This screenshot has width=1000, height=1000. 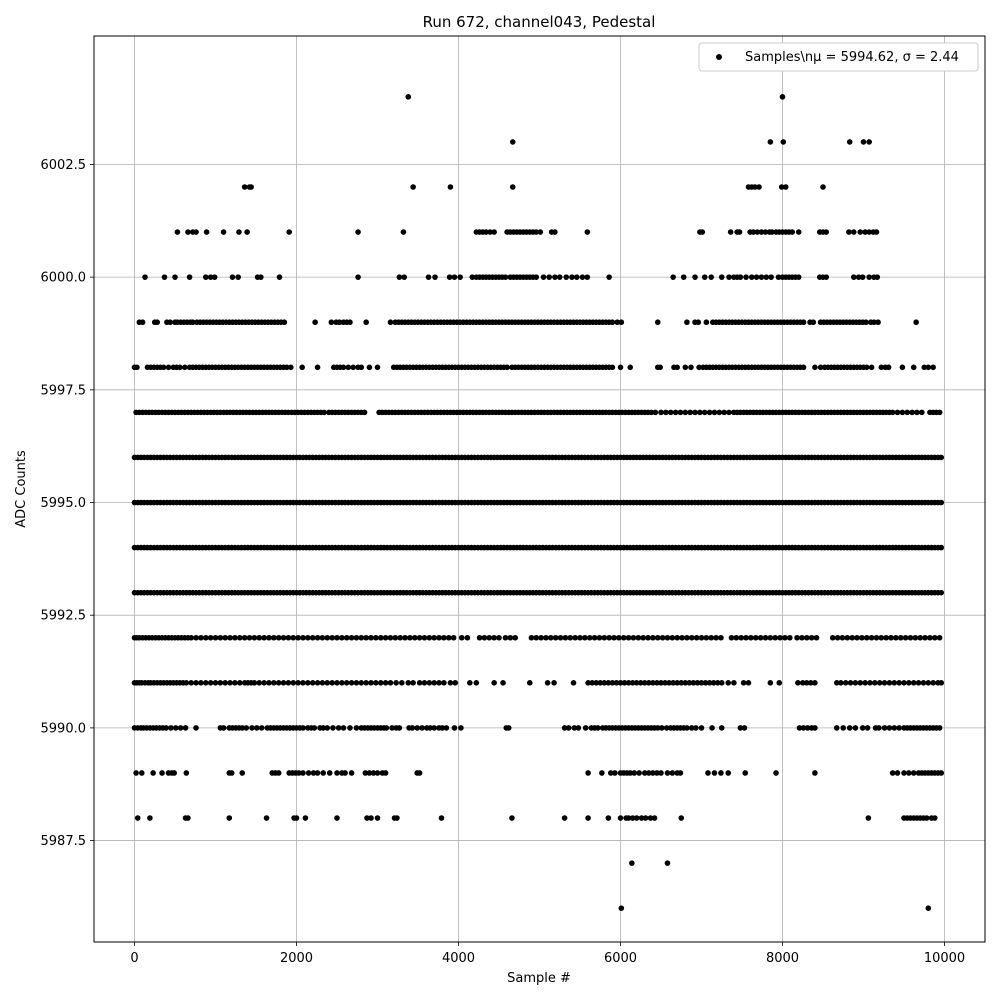 What do you see at coordinates (134, 958) in the screenshot?
I see `x-tick-label: 0` at bounding box center [134, 958].